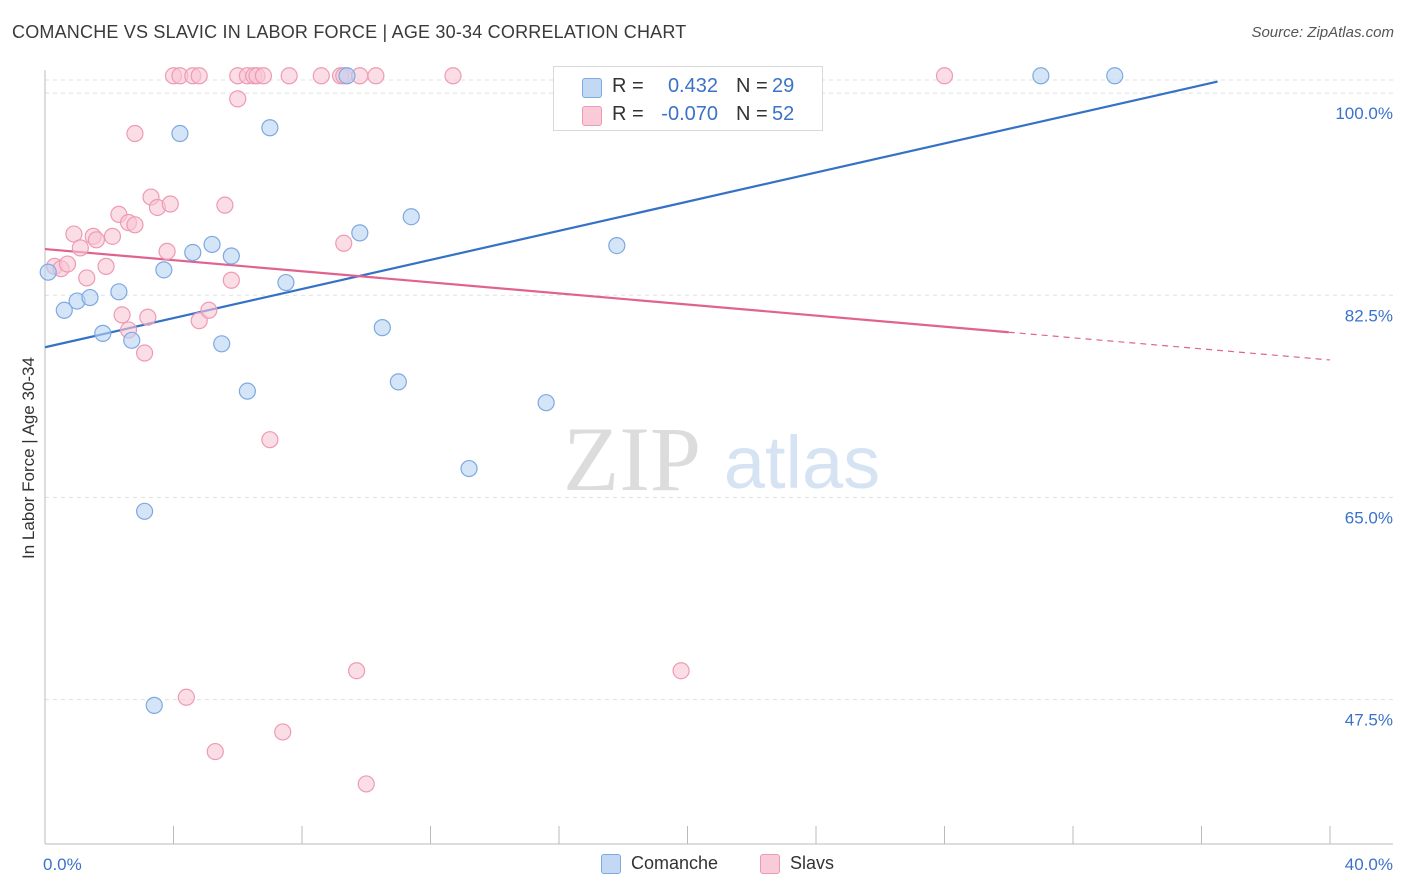 Image resolution: width=1406 pixels, height=892 pixels. What do you see at coordinates (1322, 32) in the screenshot?
I see `source-label: Source: ZipAtlas.com` at bounding box center [1322, 32].